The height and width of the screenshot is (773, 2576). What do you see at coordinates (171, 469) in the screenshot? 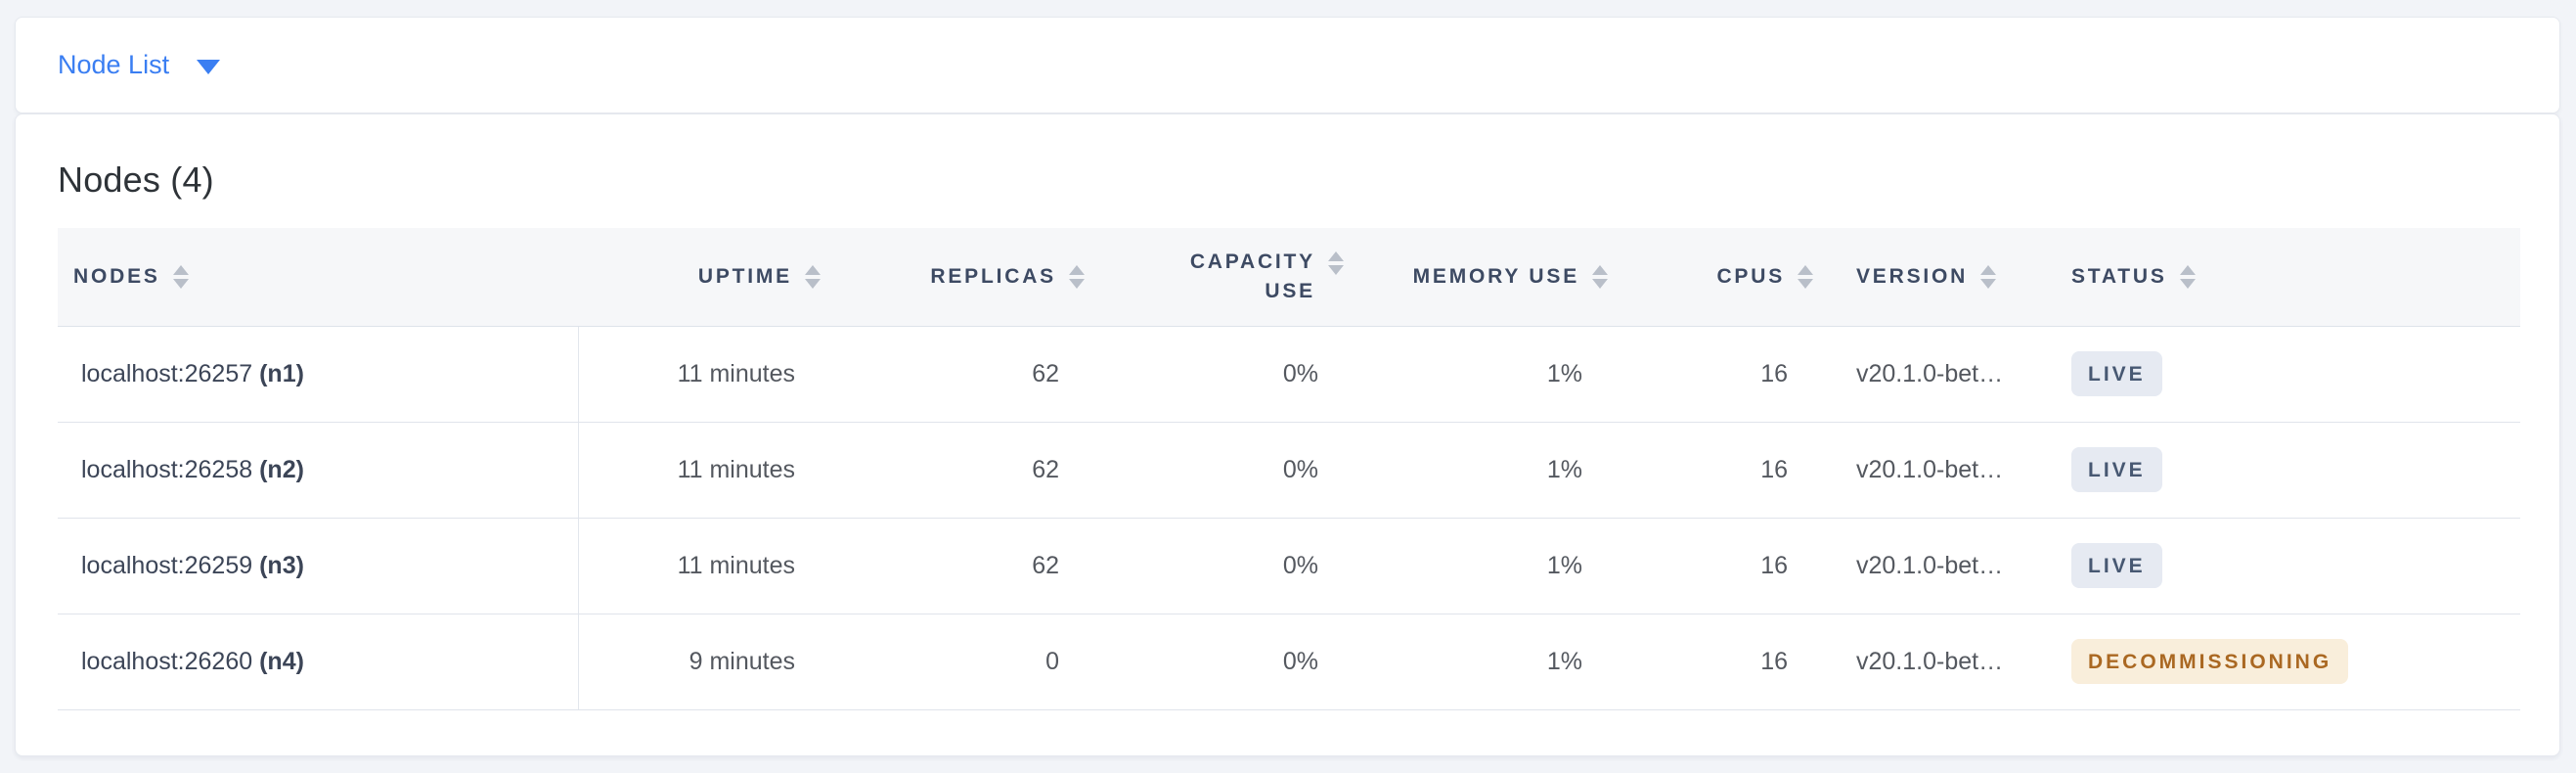
I see `node-address: localhost:26258` at bounding box center [171, 469].